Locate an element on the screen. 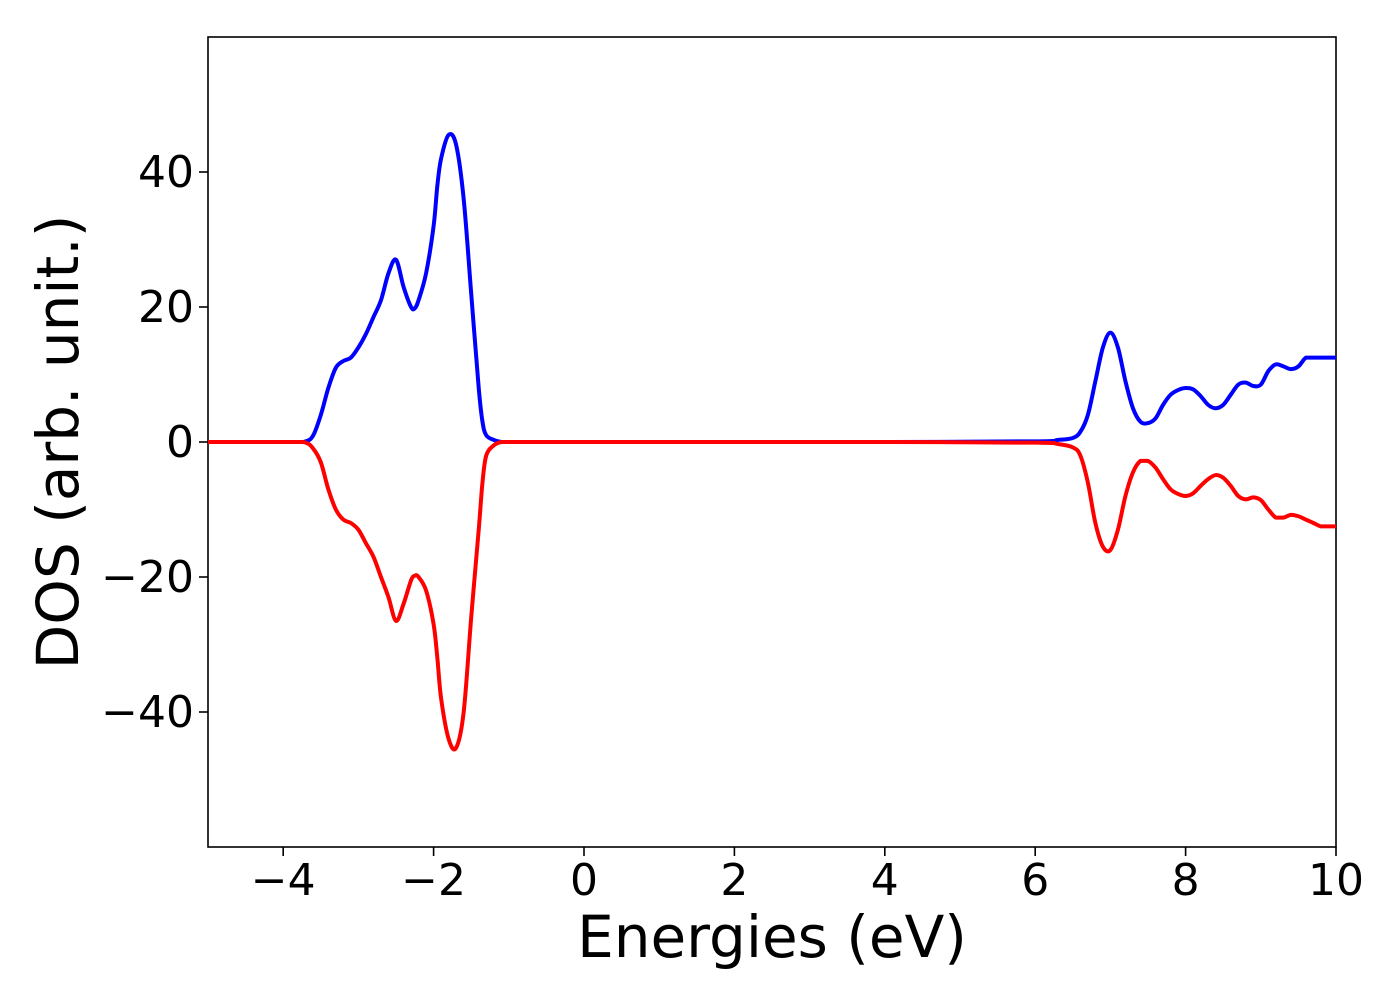 The width and height of the screenshot is (1400, 1000). x-axis-label: Energies (eV) is located at coordinates (772, 937).